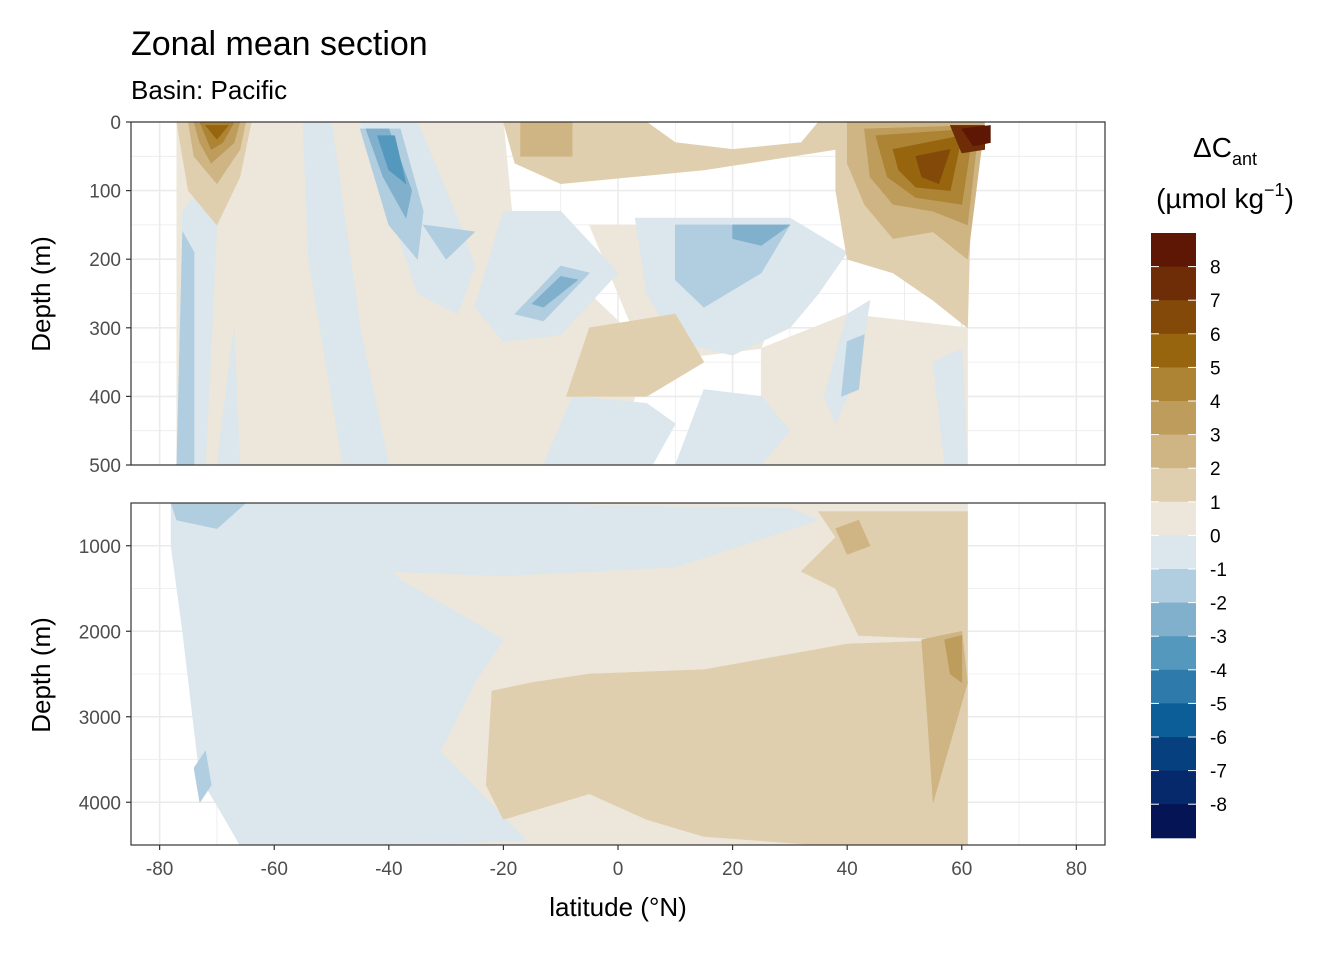 The height and width of the screenshot is (960, 1344). I want to click on legend-label: -2, so click(1218, 604).